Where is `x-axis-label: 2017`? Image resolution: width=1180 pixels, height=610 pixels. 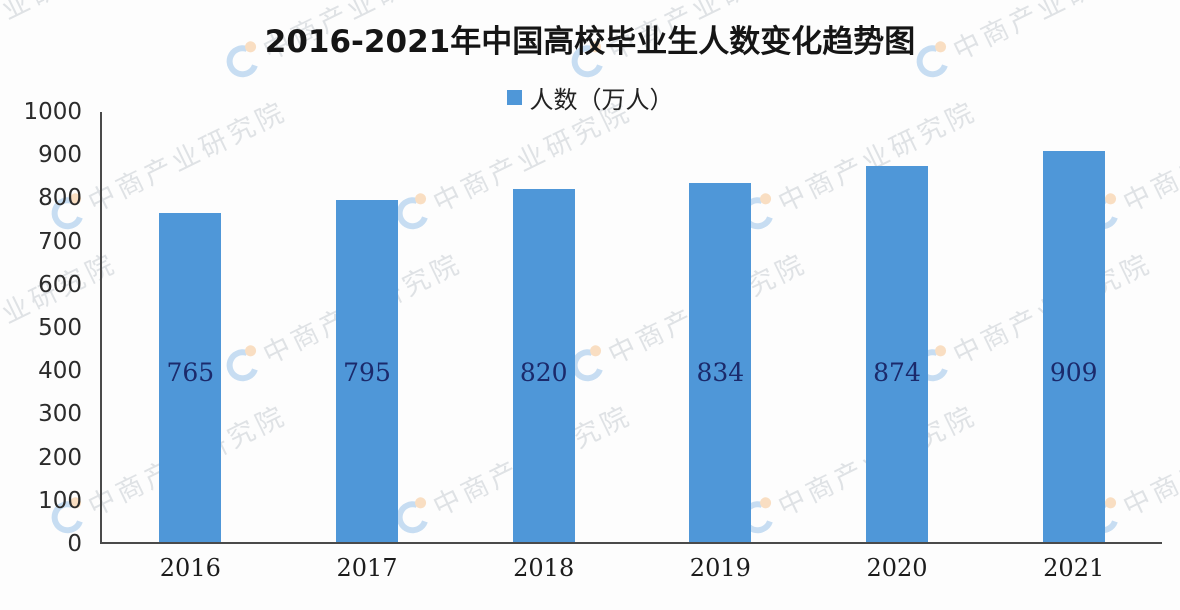 x-axis-label: 2017 is located at coordinates (367, 568).